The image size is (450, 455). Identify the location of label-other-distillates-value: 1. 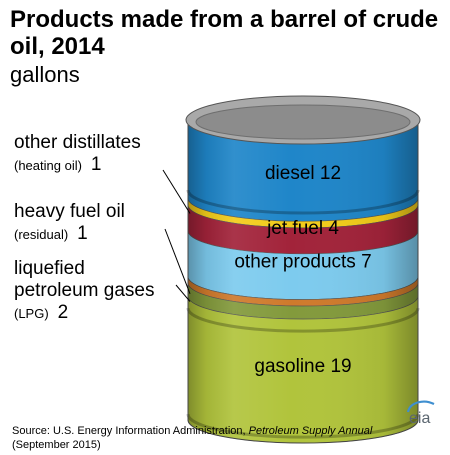
(96, 164).